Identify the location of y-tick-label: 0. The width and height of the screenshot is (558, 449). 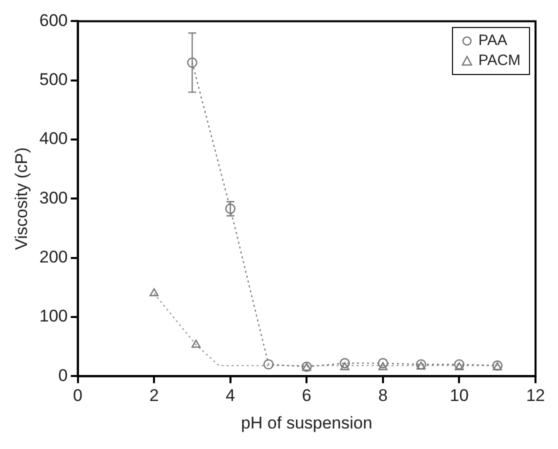
(63, 375).